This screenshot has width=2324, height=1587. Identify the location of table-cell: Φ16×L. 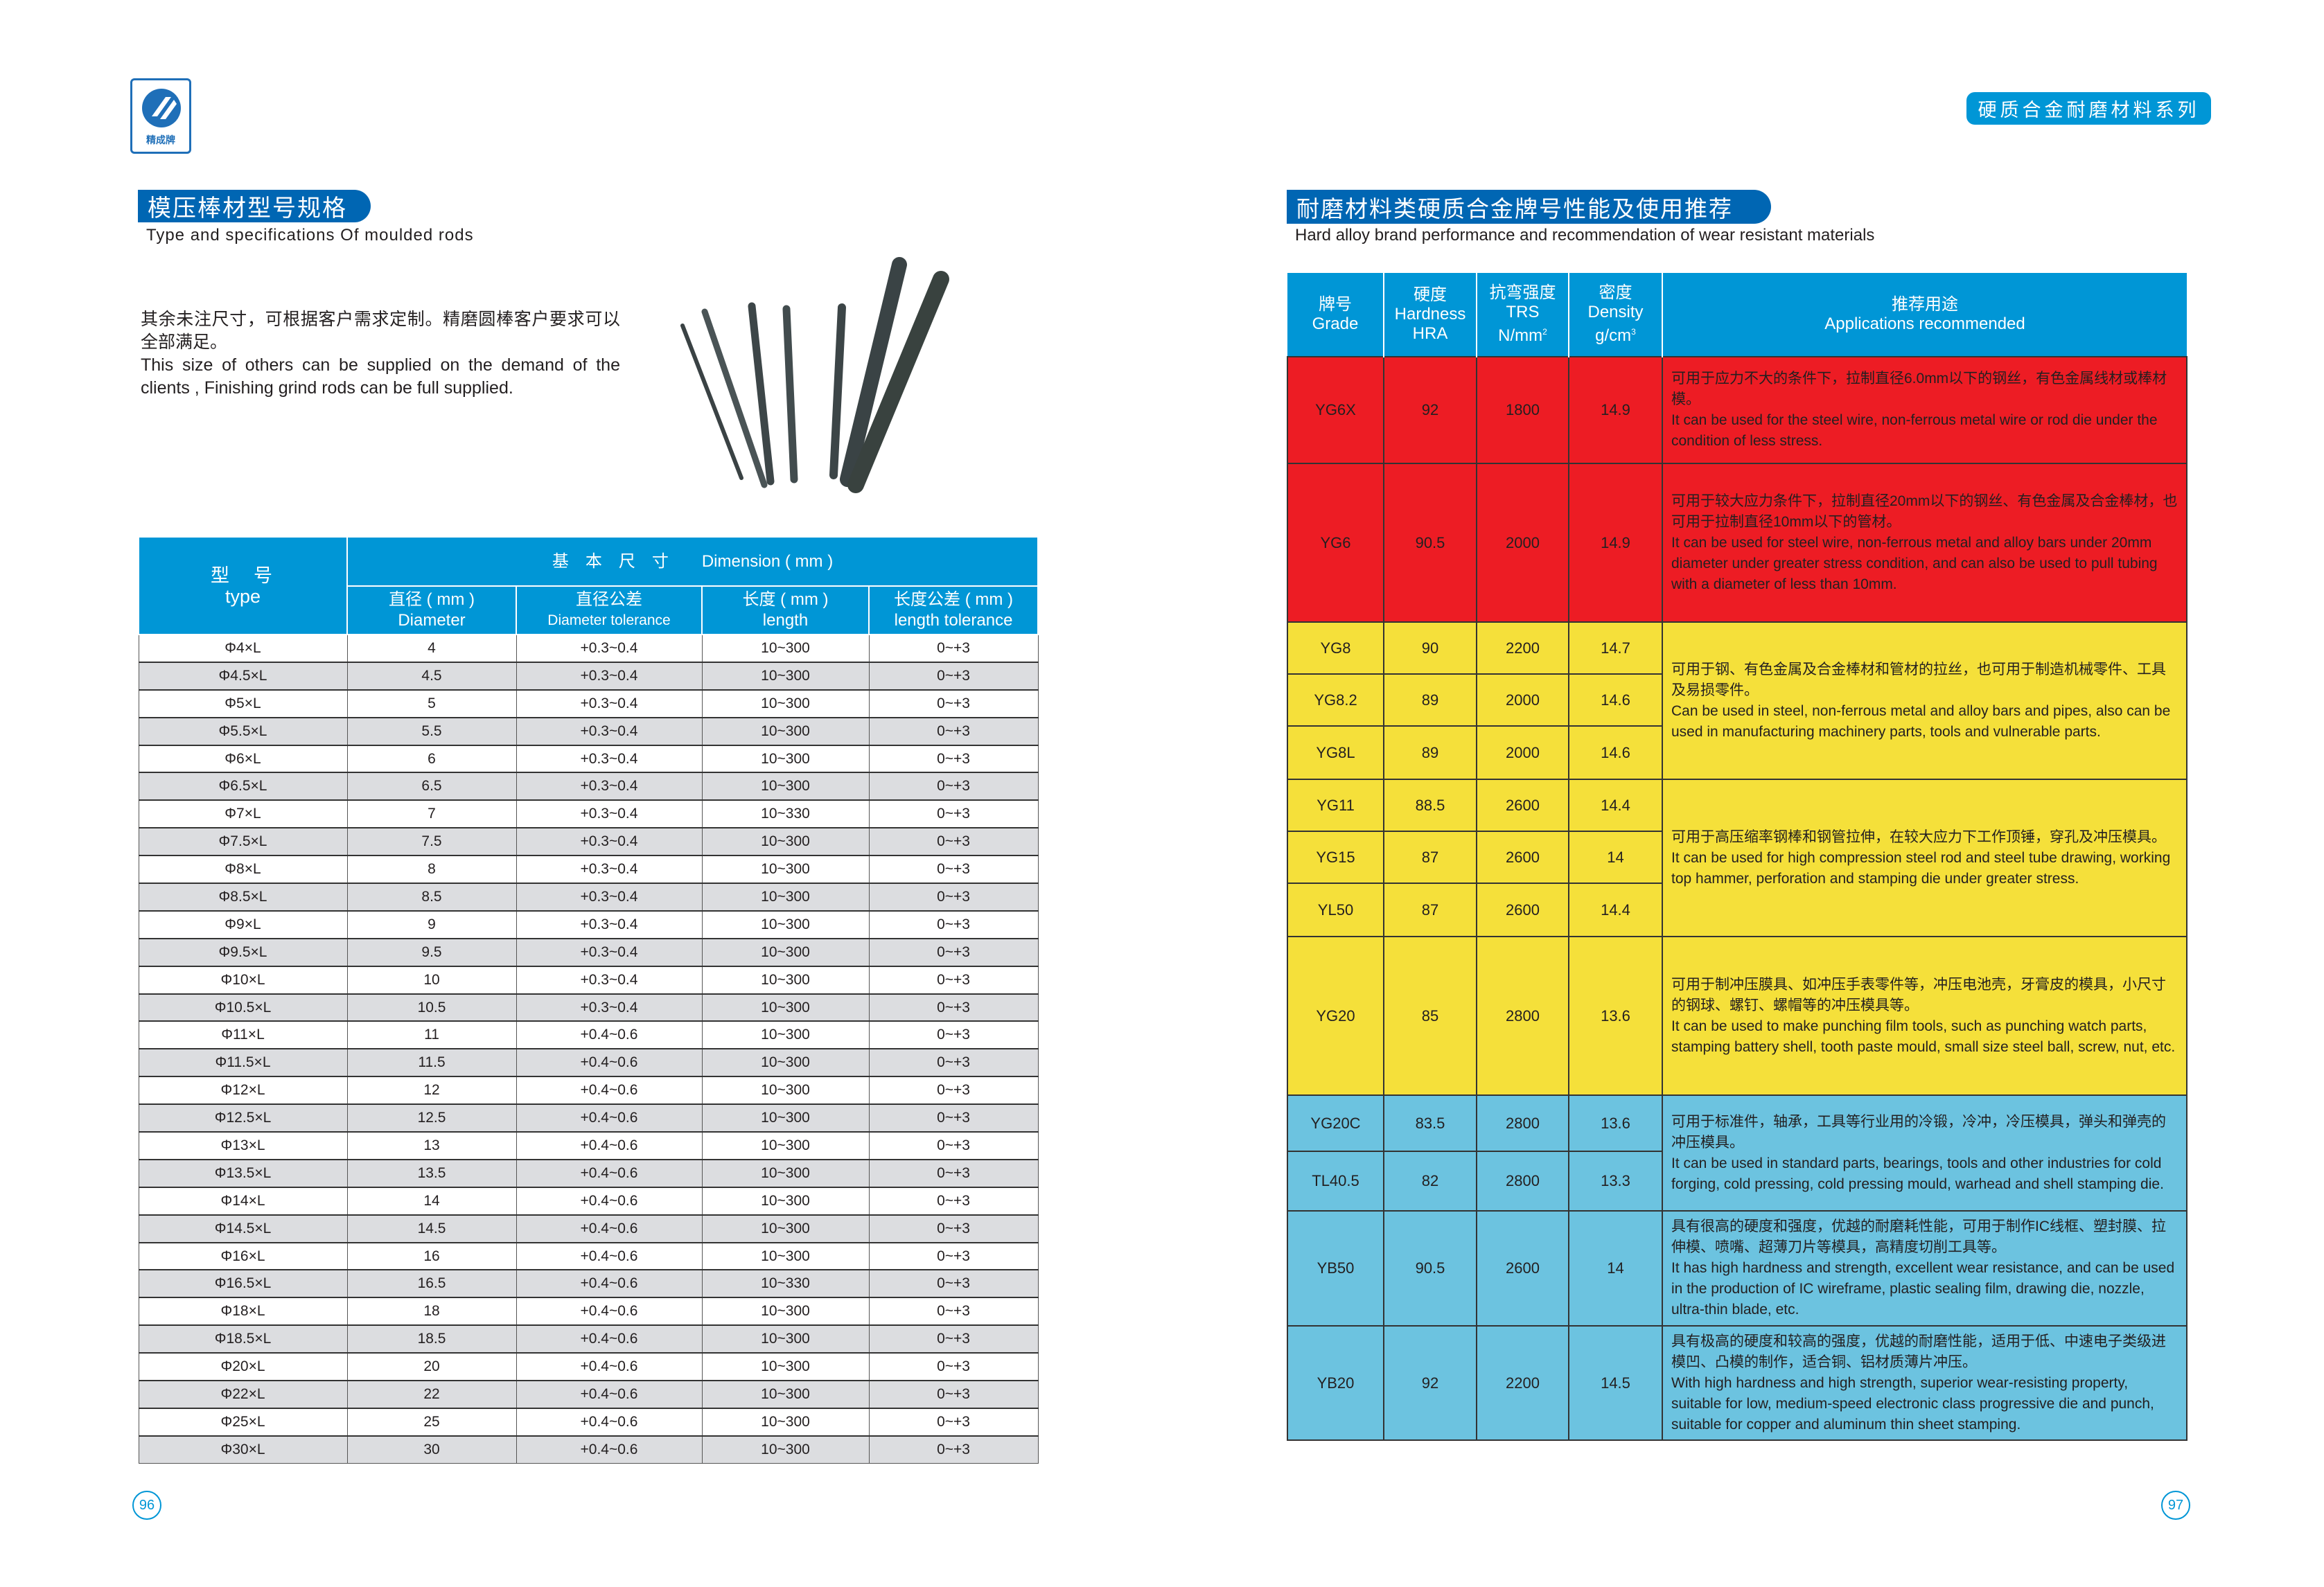
(243, 1255).